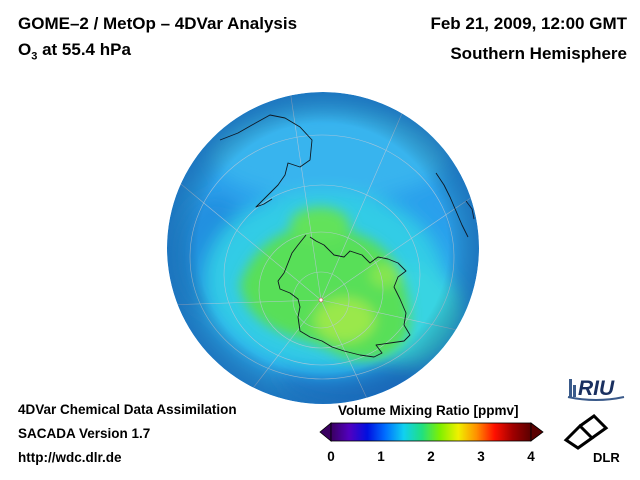 This screenshot has height=480, width=640. I want to click on colorbar-tick-2: 2, so click(431, 456).